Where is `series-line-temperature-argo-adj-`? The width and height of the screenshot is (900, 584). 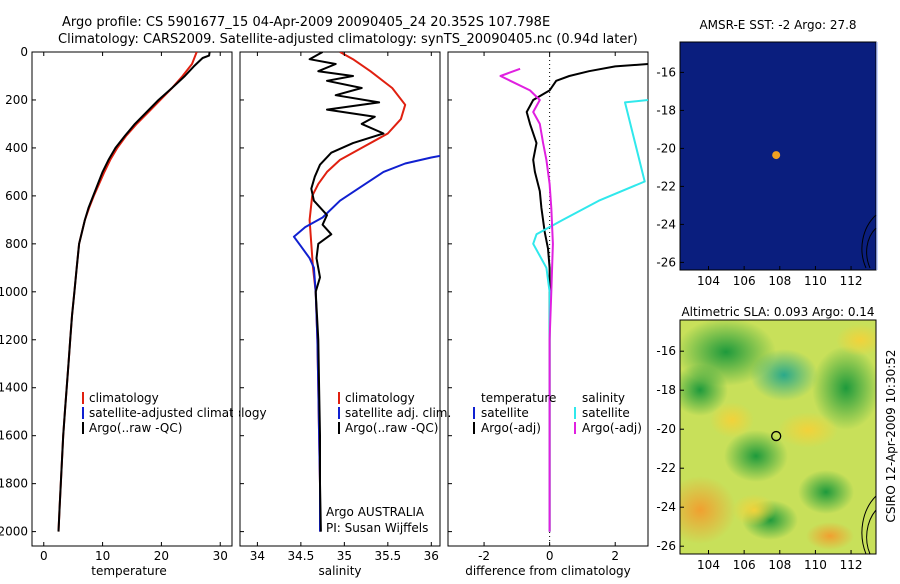
series-line-temperature-argo-adj- is located at coordinates (586, 297).